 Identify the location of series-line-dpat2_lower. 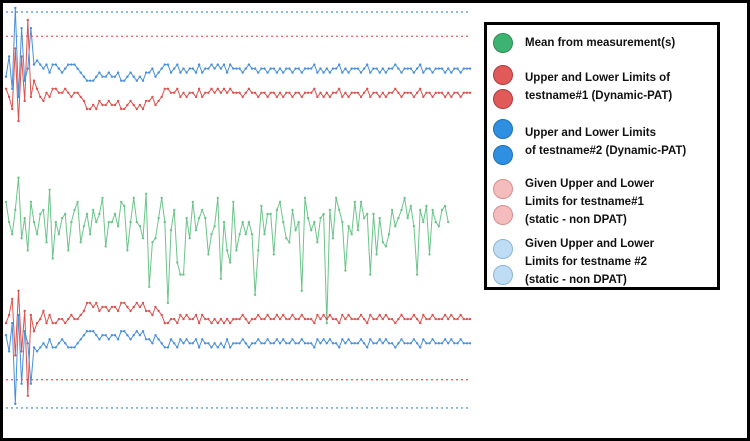
(237, 359).